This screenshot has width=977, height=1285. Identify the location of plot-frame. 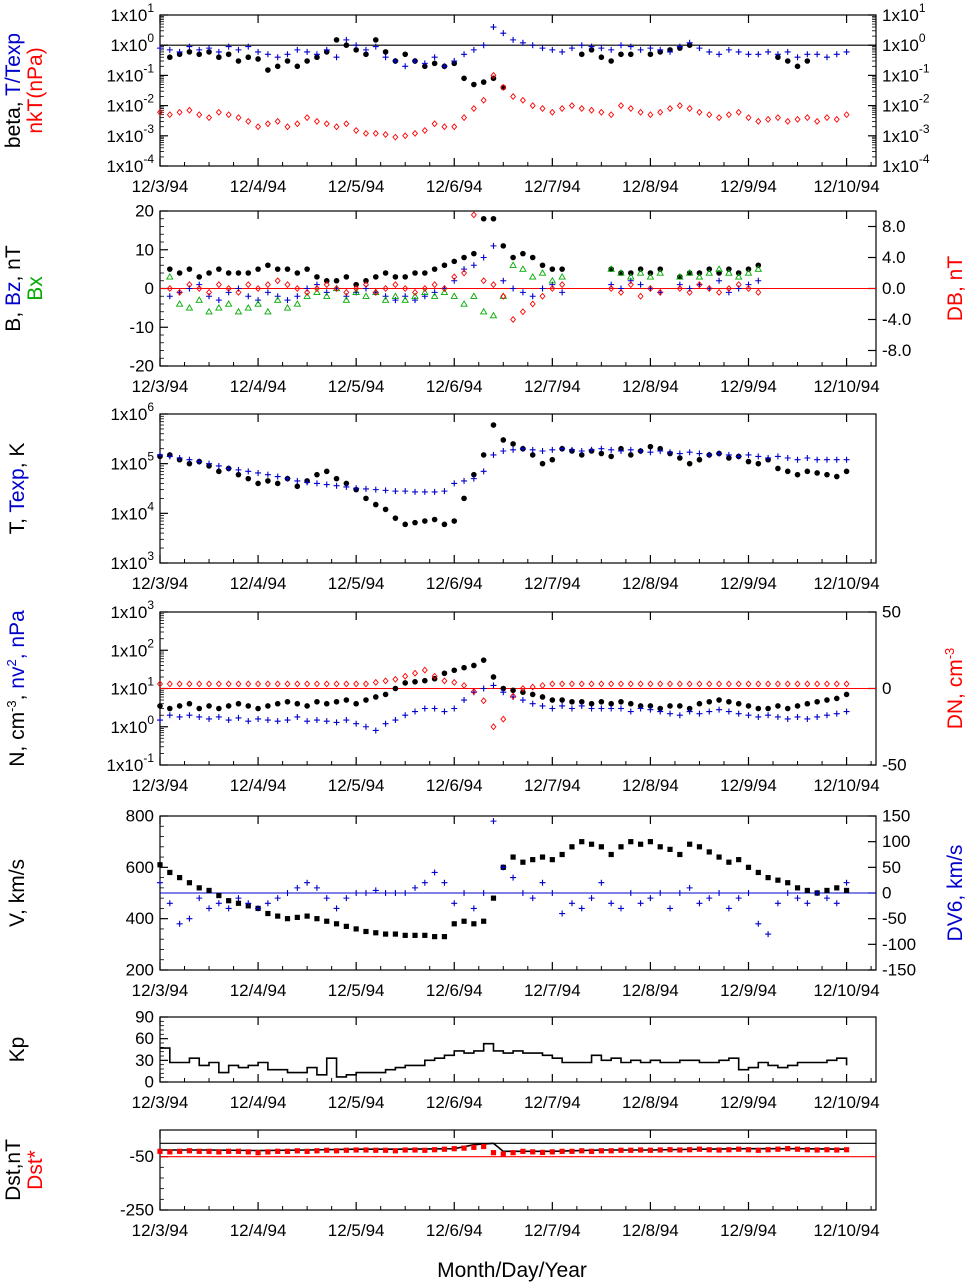
(518, 488).